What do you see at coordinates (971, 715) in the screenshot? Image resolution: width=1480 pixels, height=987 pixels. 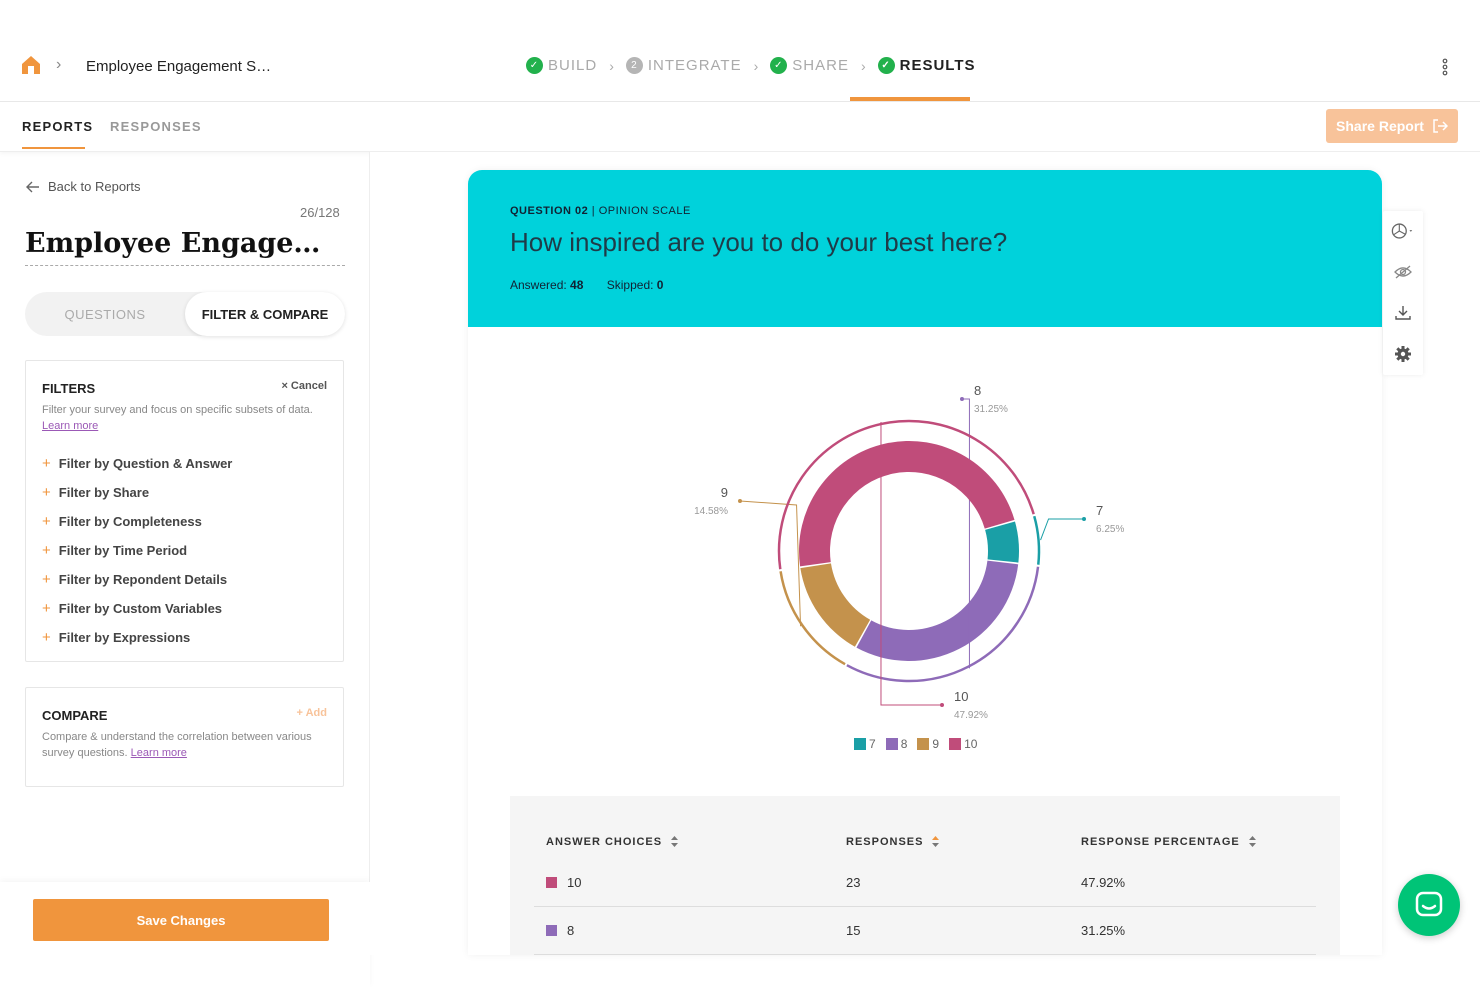 I see `slice-percent-10: 47.92%` at bounding box center [971, 715].